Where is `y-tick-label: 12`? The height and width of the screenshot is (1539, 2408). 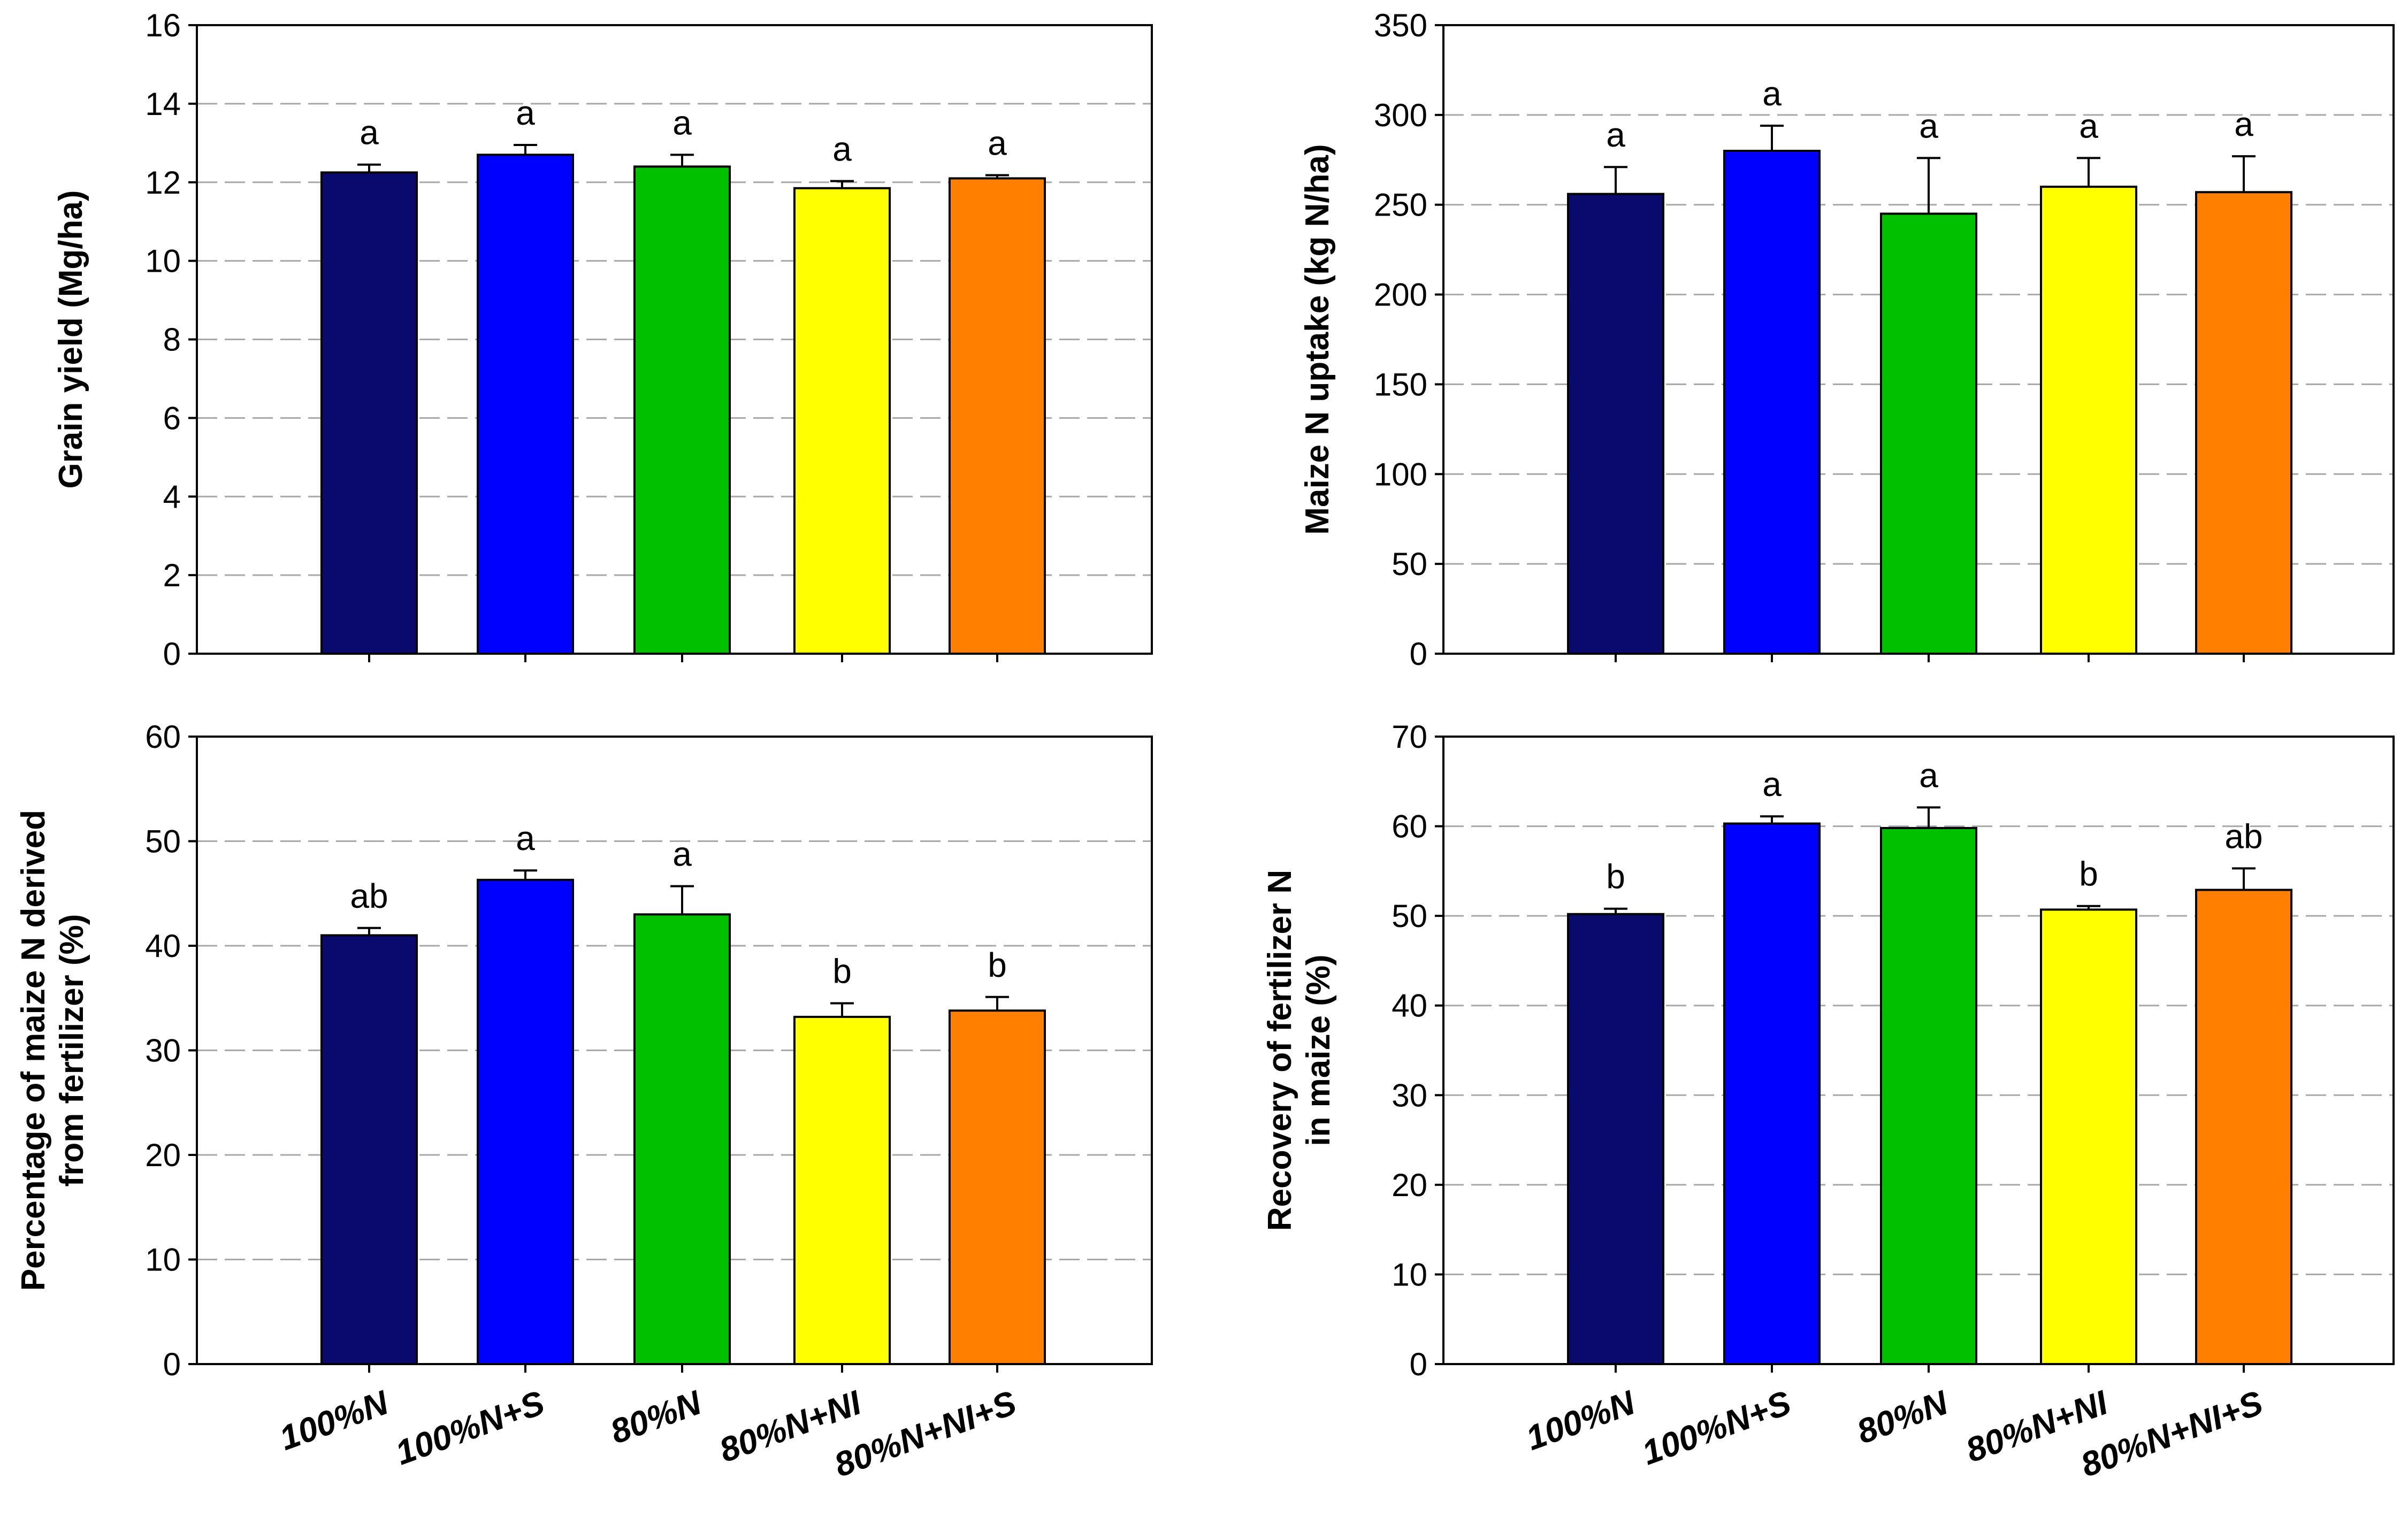
y-tick-label: 12 is located at coordinates (163, 183).